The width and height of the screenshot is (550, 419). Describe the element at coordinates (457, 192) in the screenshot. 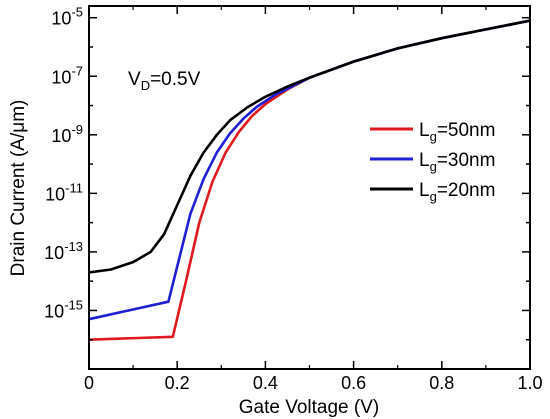

I see `legend-label-3: Lg=20nm` at that location.